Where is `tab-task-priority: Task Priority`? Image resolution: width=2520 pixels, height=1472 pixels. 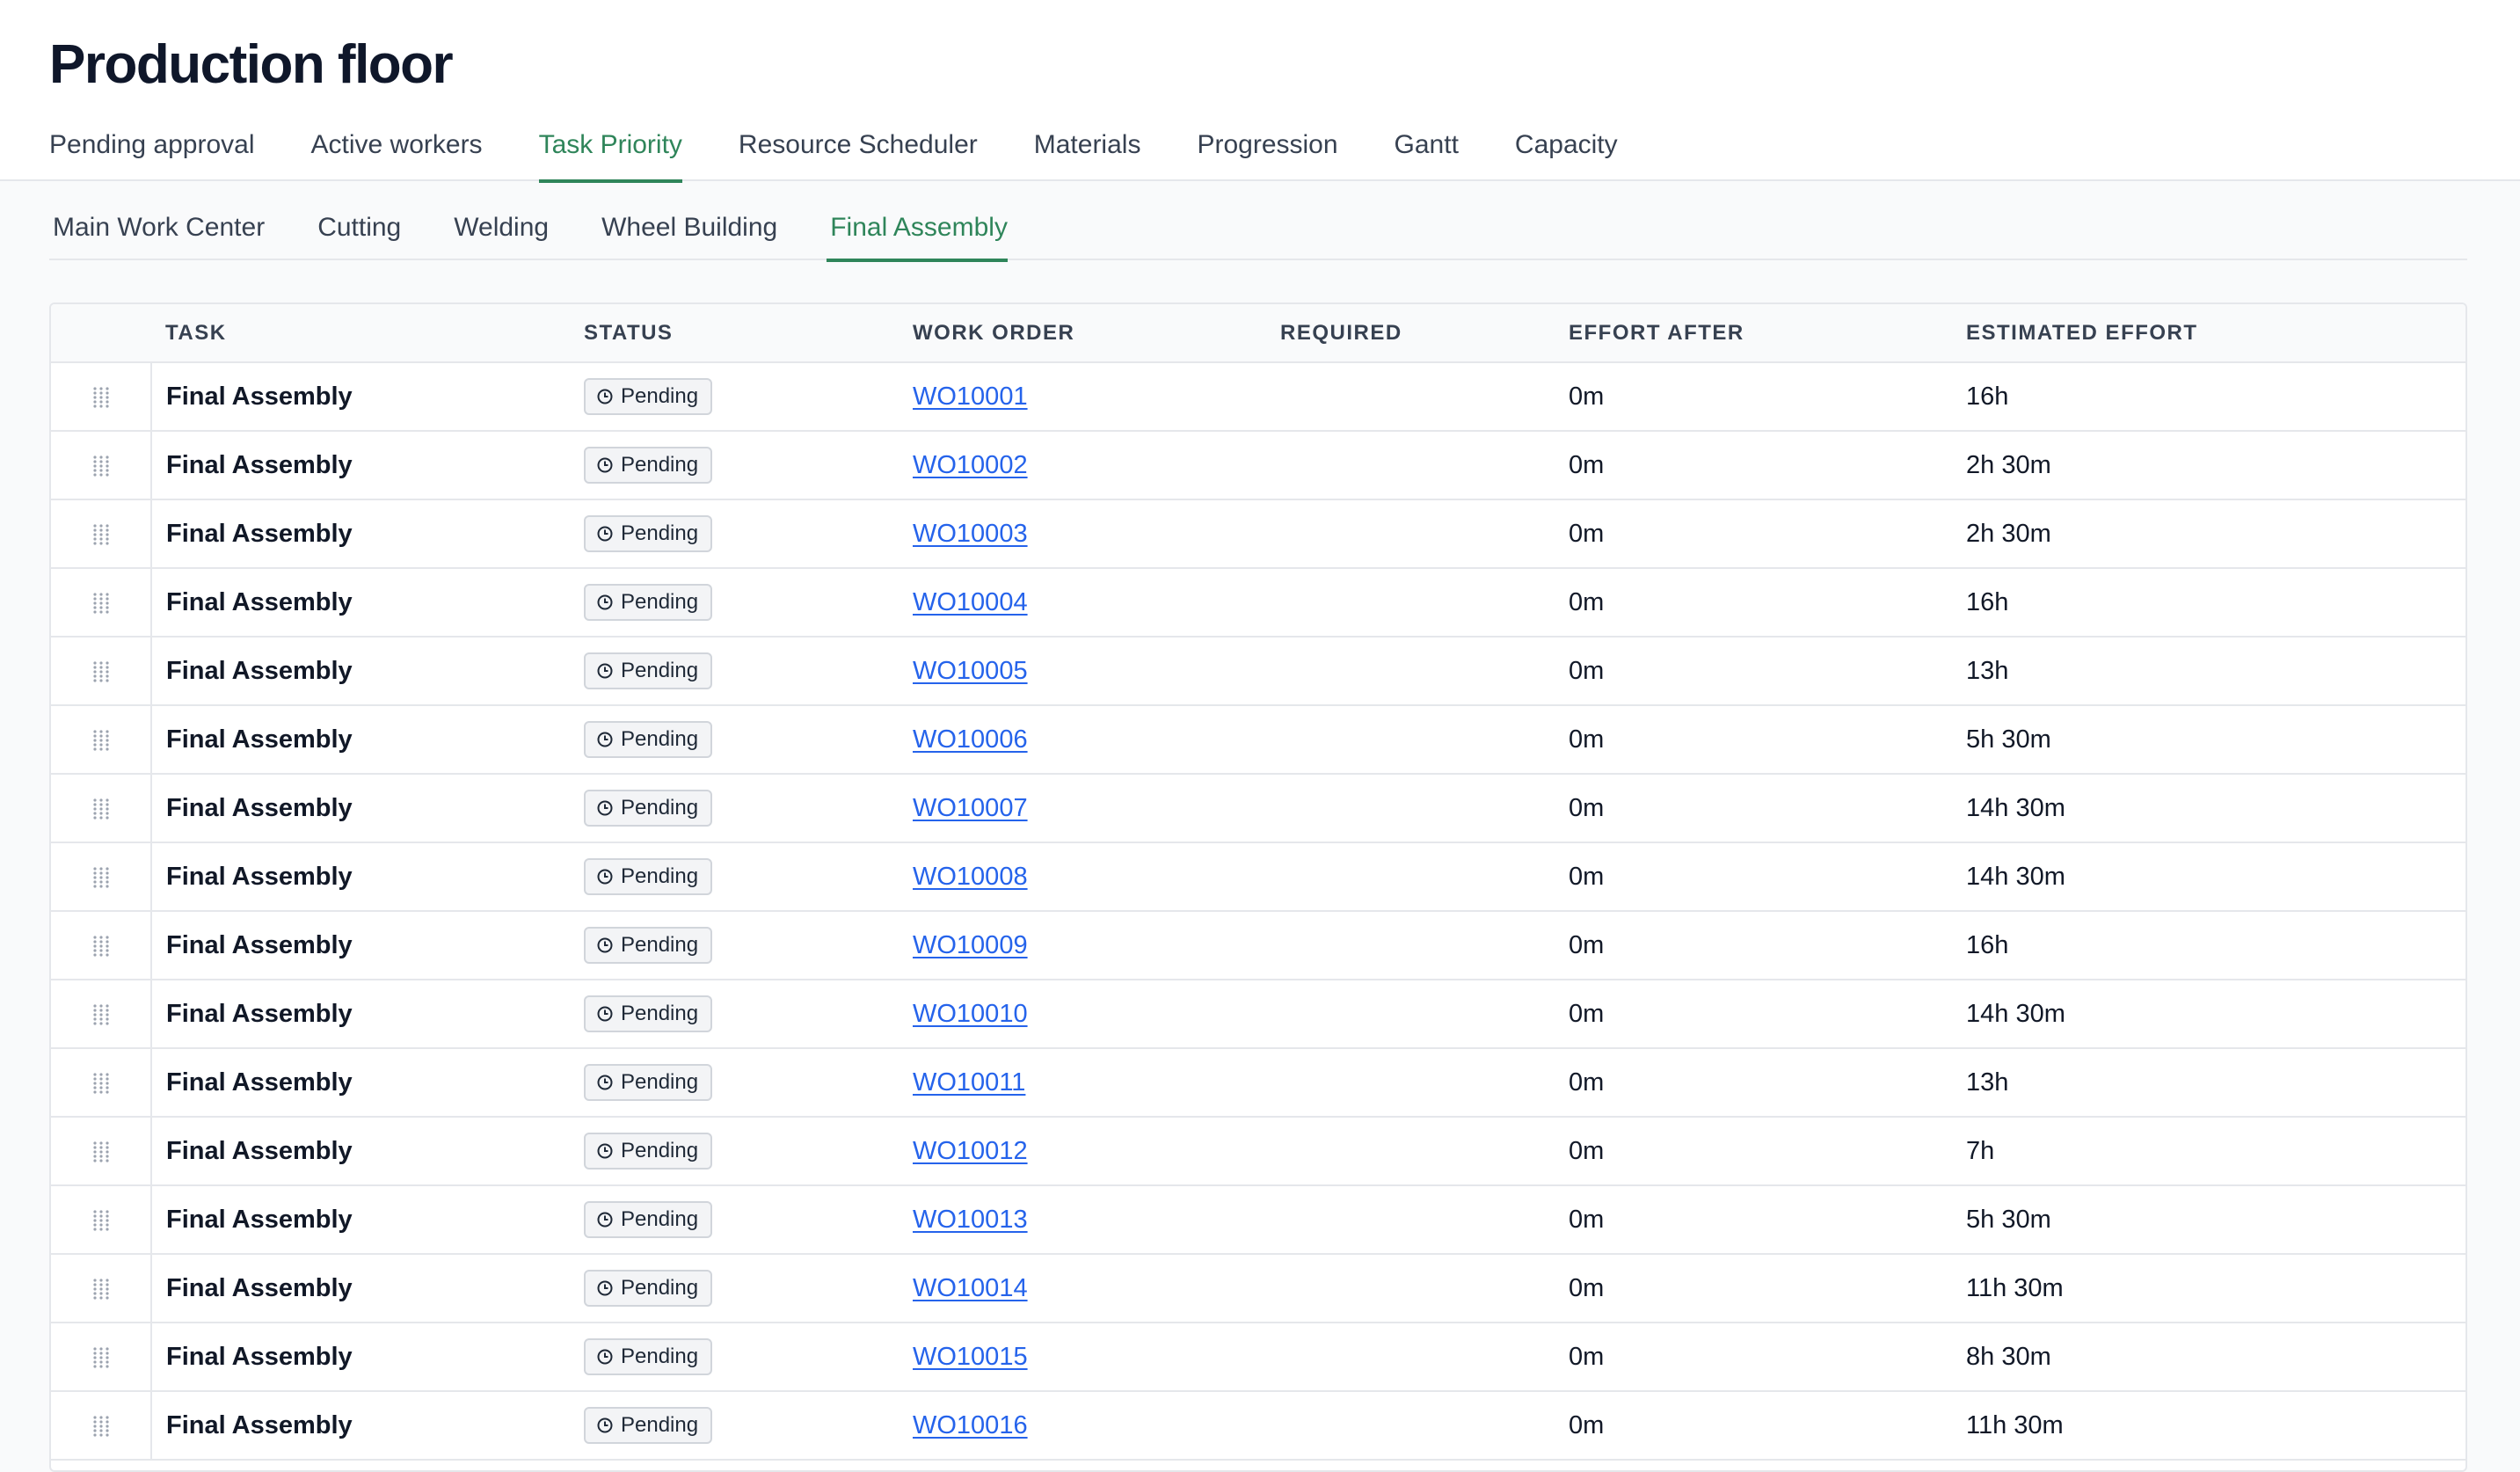
tab-task-priority: Task Priority is located at coordinates (610, 154).